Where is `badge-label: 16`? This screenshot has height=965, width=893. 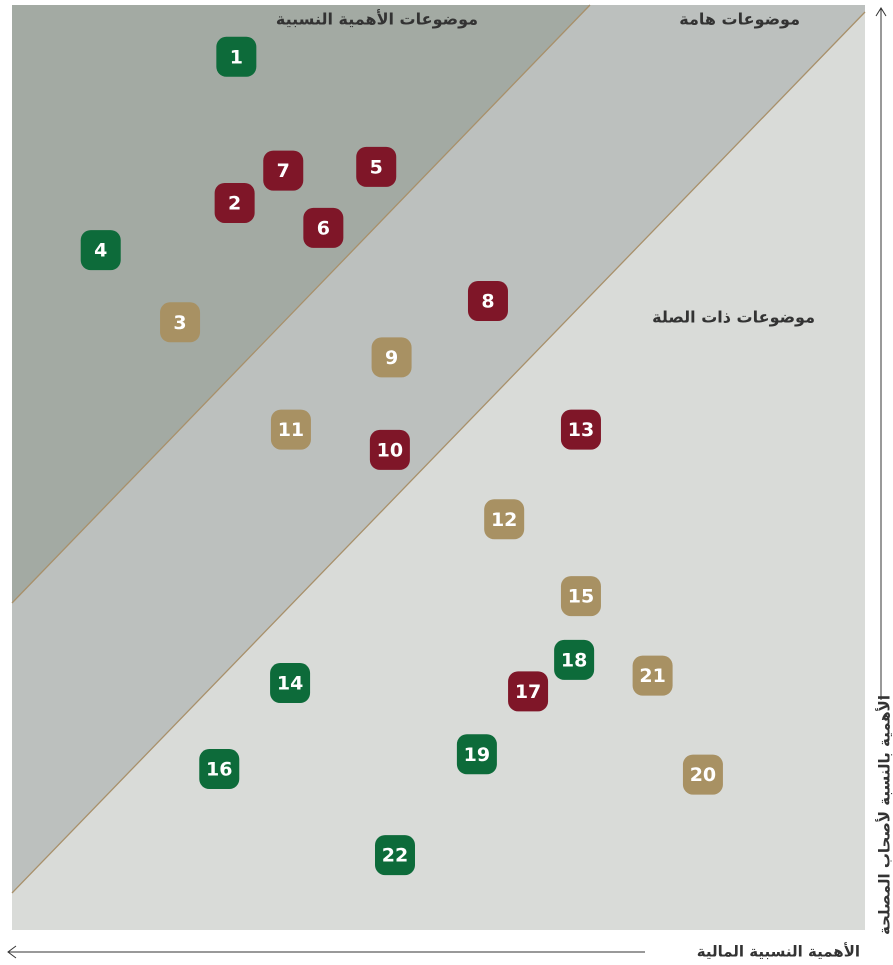 badge-label: 16 is located at coordinates (219, 770).